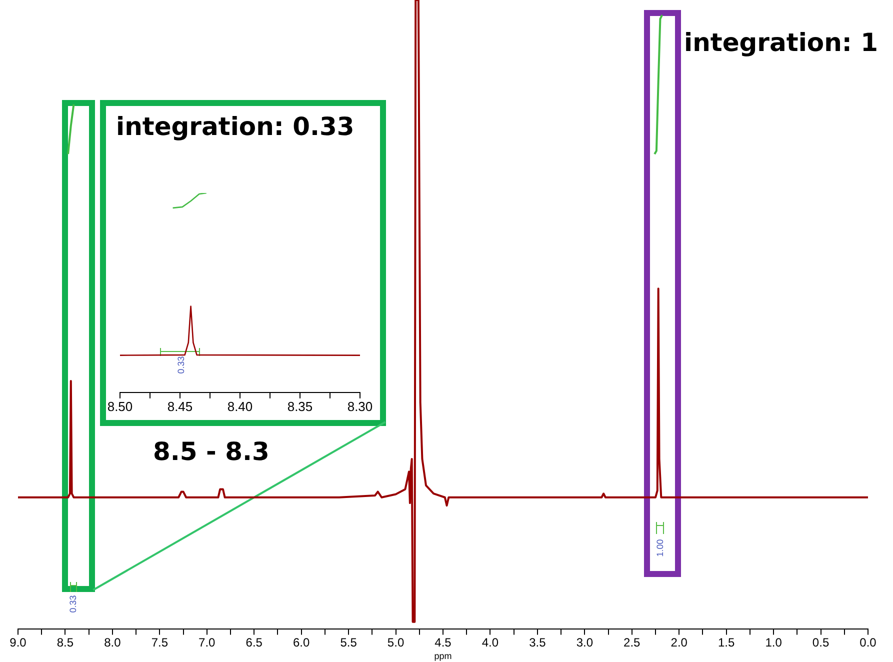 This screenshot has height=662, width=893. What do you see at coordinates (443, 656) in the screenshot?
I see `x-axis-title: ppm` at bounding box center [443, 656].